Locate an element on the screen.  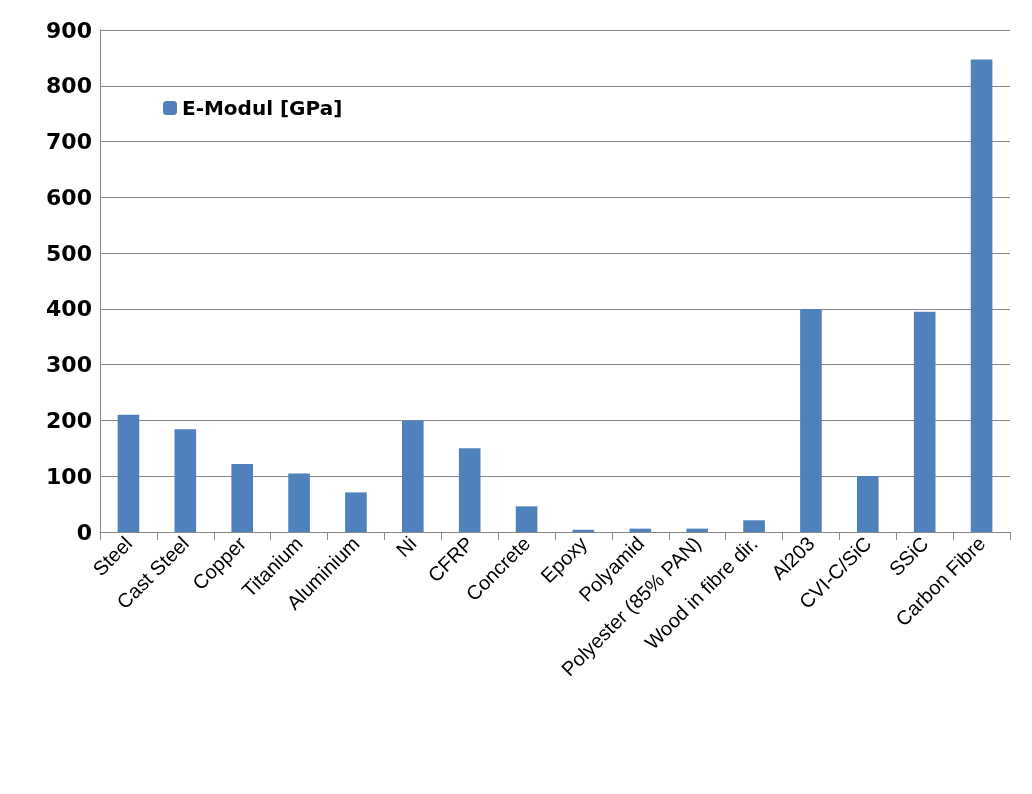
y-tick-label: 400 is located at coordinates (69, 309).